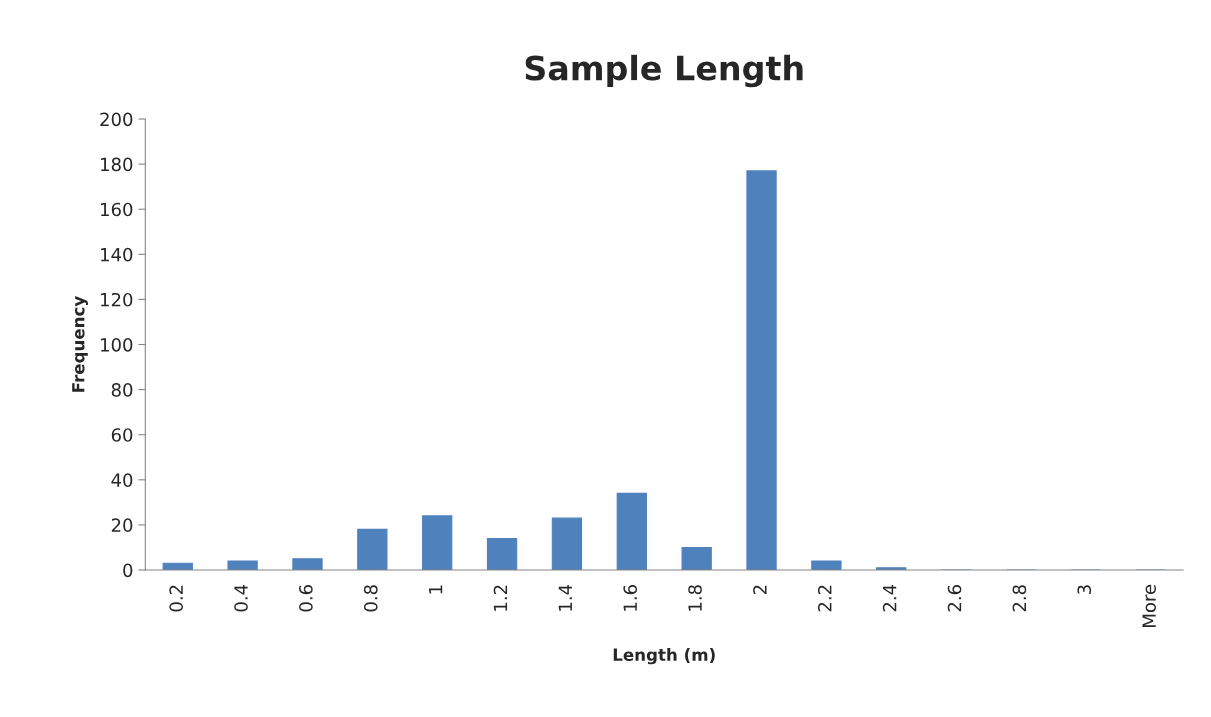 This screenshot has height=717, width=1211. What do you see at coordinates (1149, 605) in the screenshot?
I see `x-tick-label: More` at bounding box center [1149, 605].